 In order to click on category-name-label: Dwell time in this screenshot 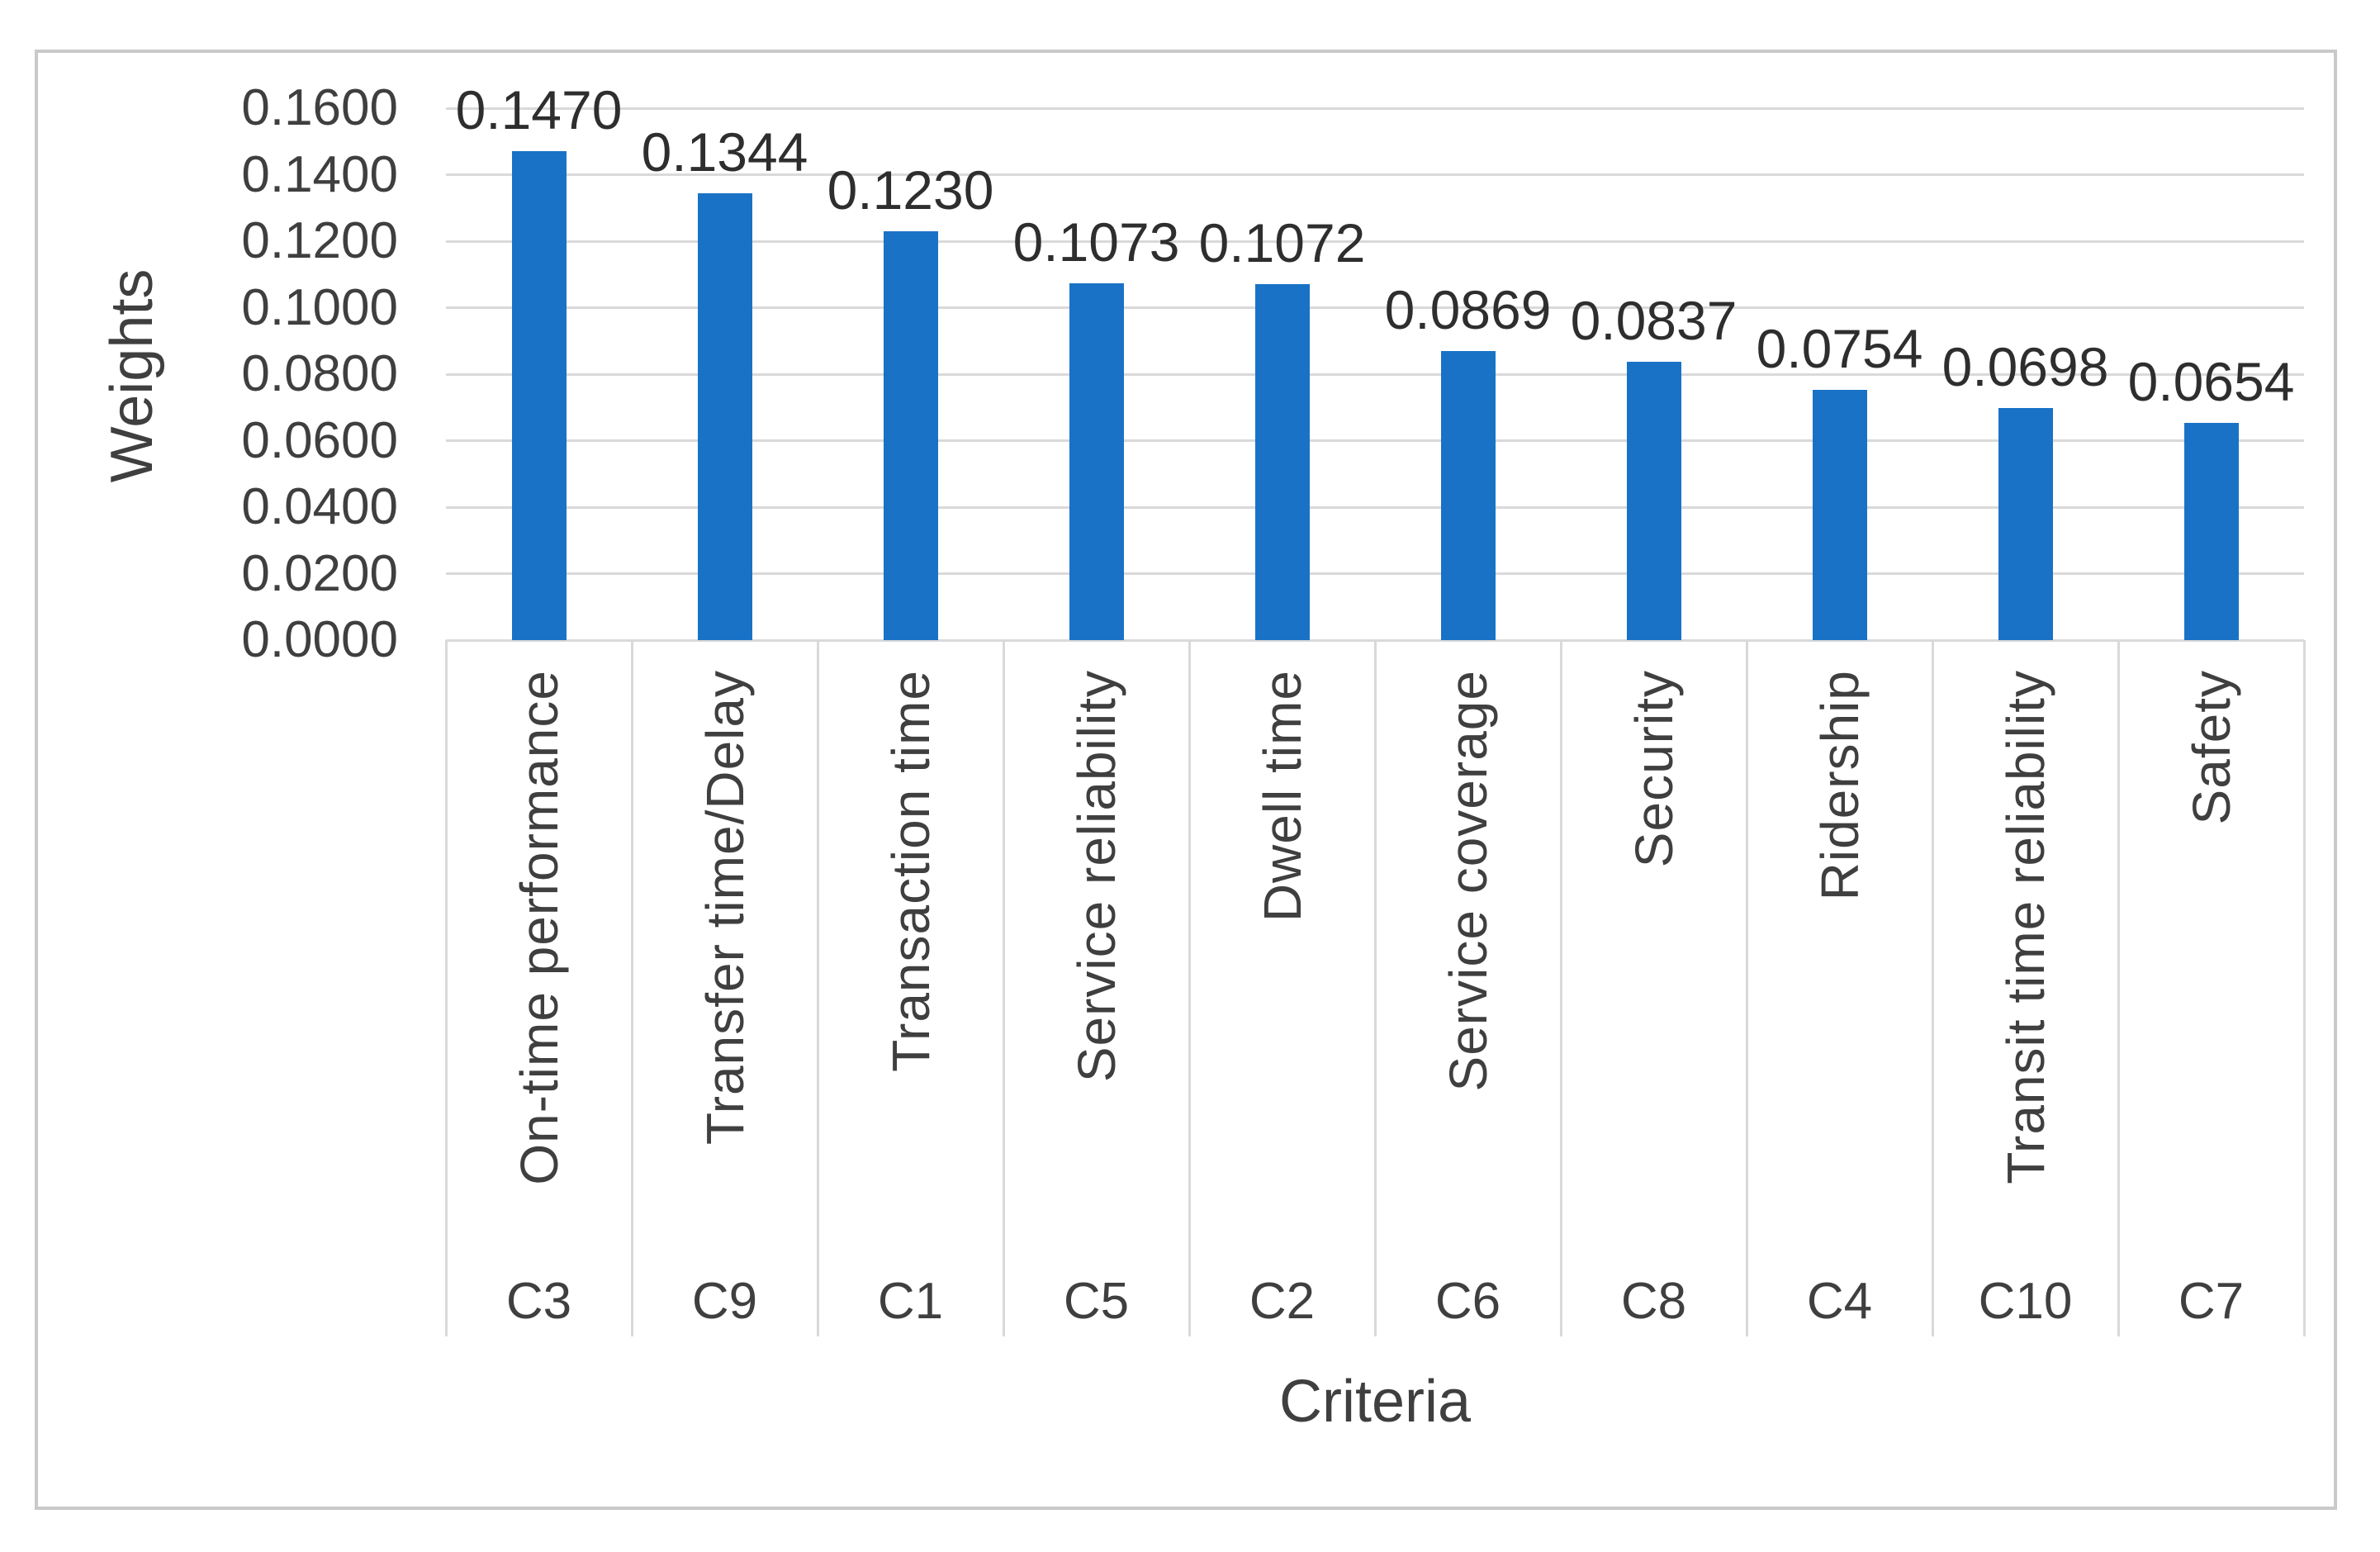, I will do `click(1282, 796)`.